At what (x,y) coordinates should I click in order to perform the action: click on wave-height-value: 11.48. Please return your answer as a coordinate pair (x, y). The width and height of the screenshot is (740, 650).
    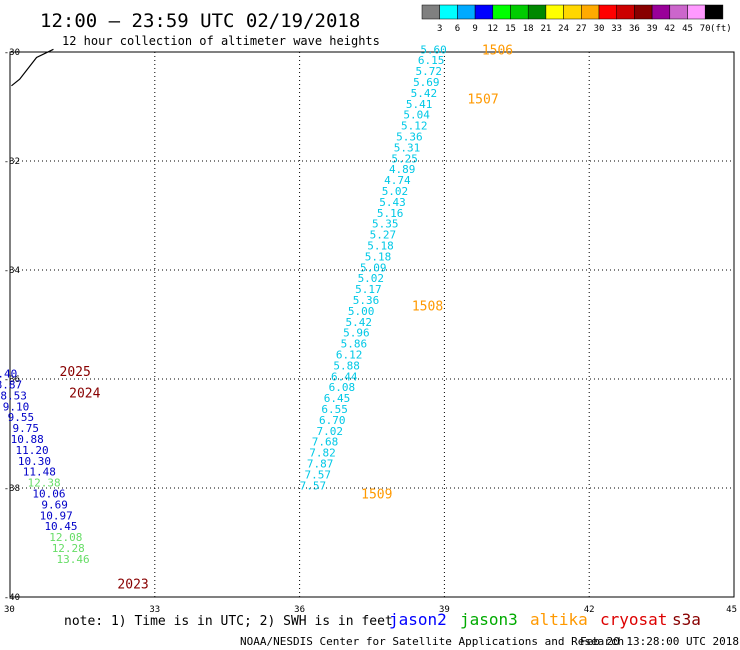
    Looking at the image, I should click on (39, 472).